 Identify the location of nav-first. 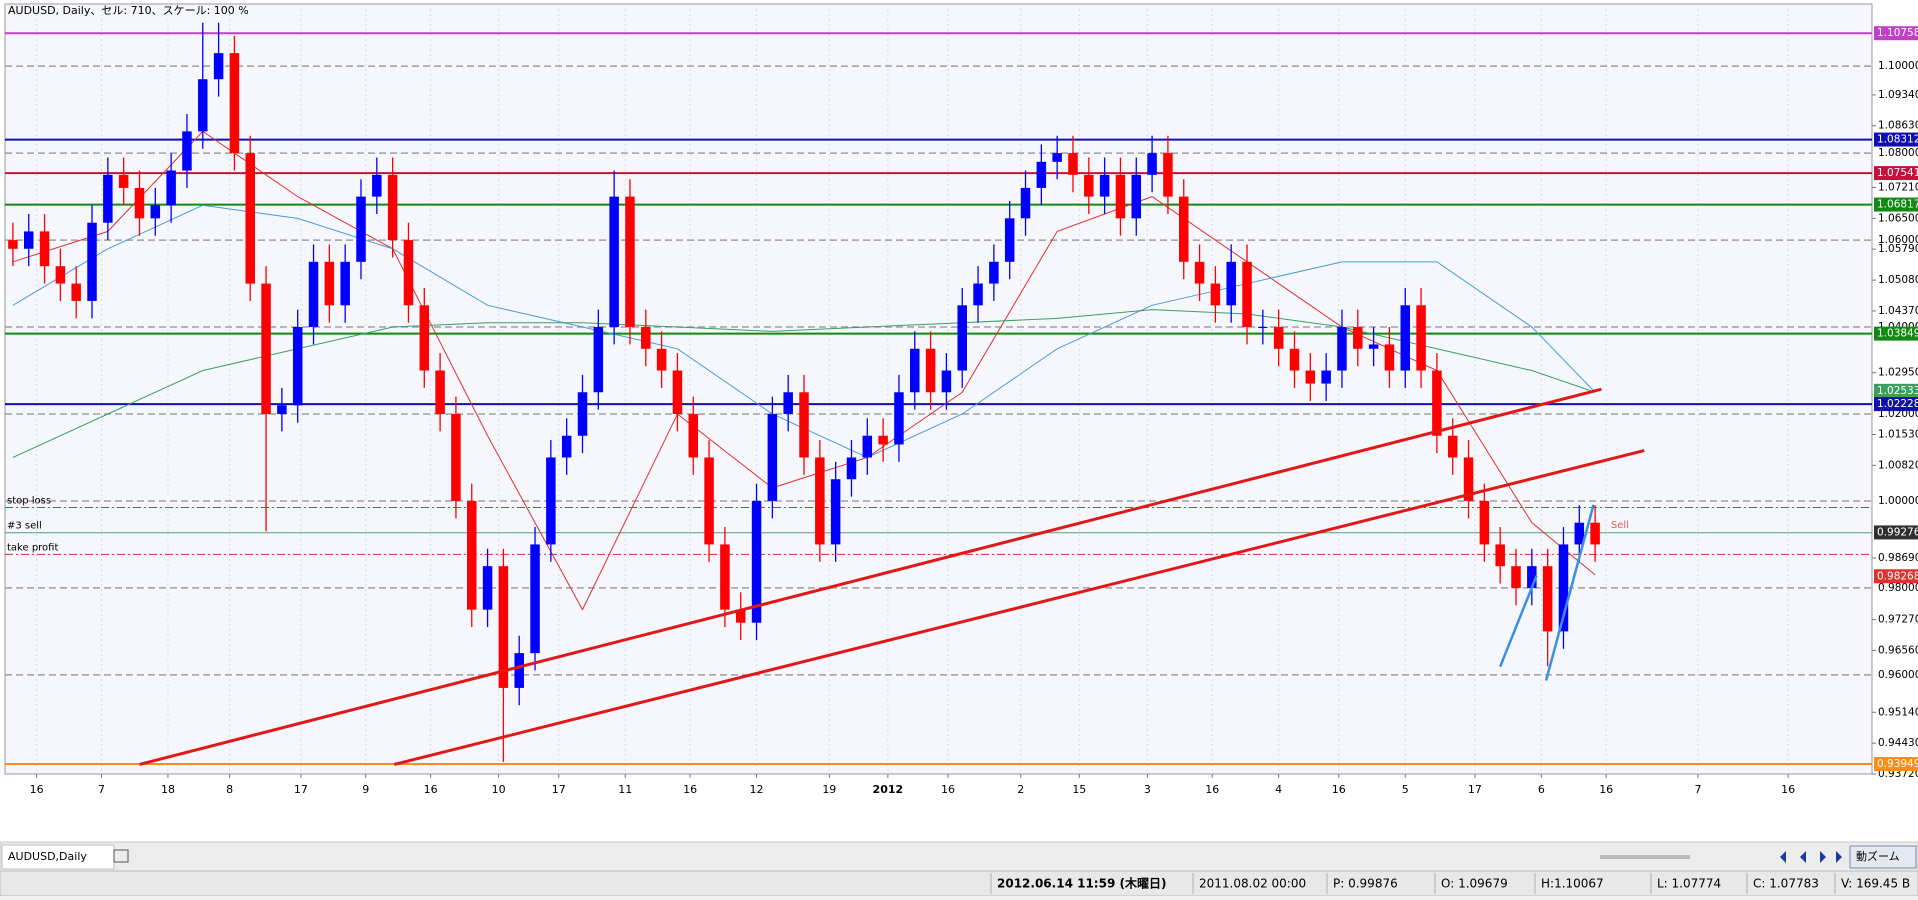
(1783, 857).